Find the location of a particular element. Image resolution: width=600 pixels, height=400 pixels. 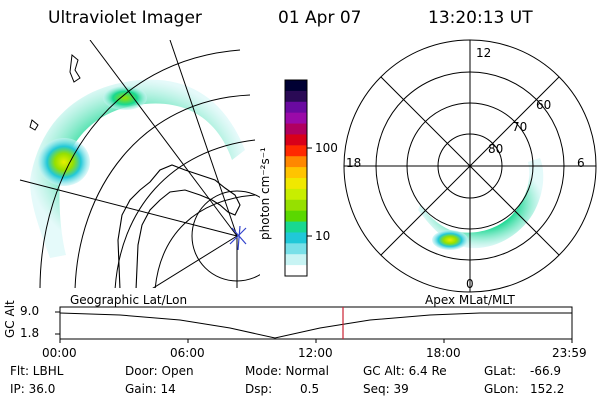

mlt-label-6: 6 is located at coordinates (581, 163).